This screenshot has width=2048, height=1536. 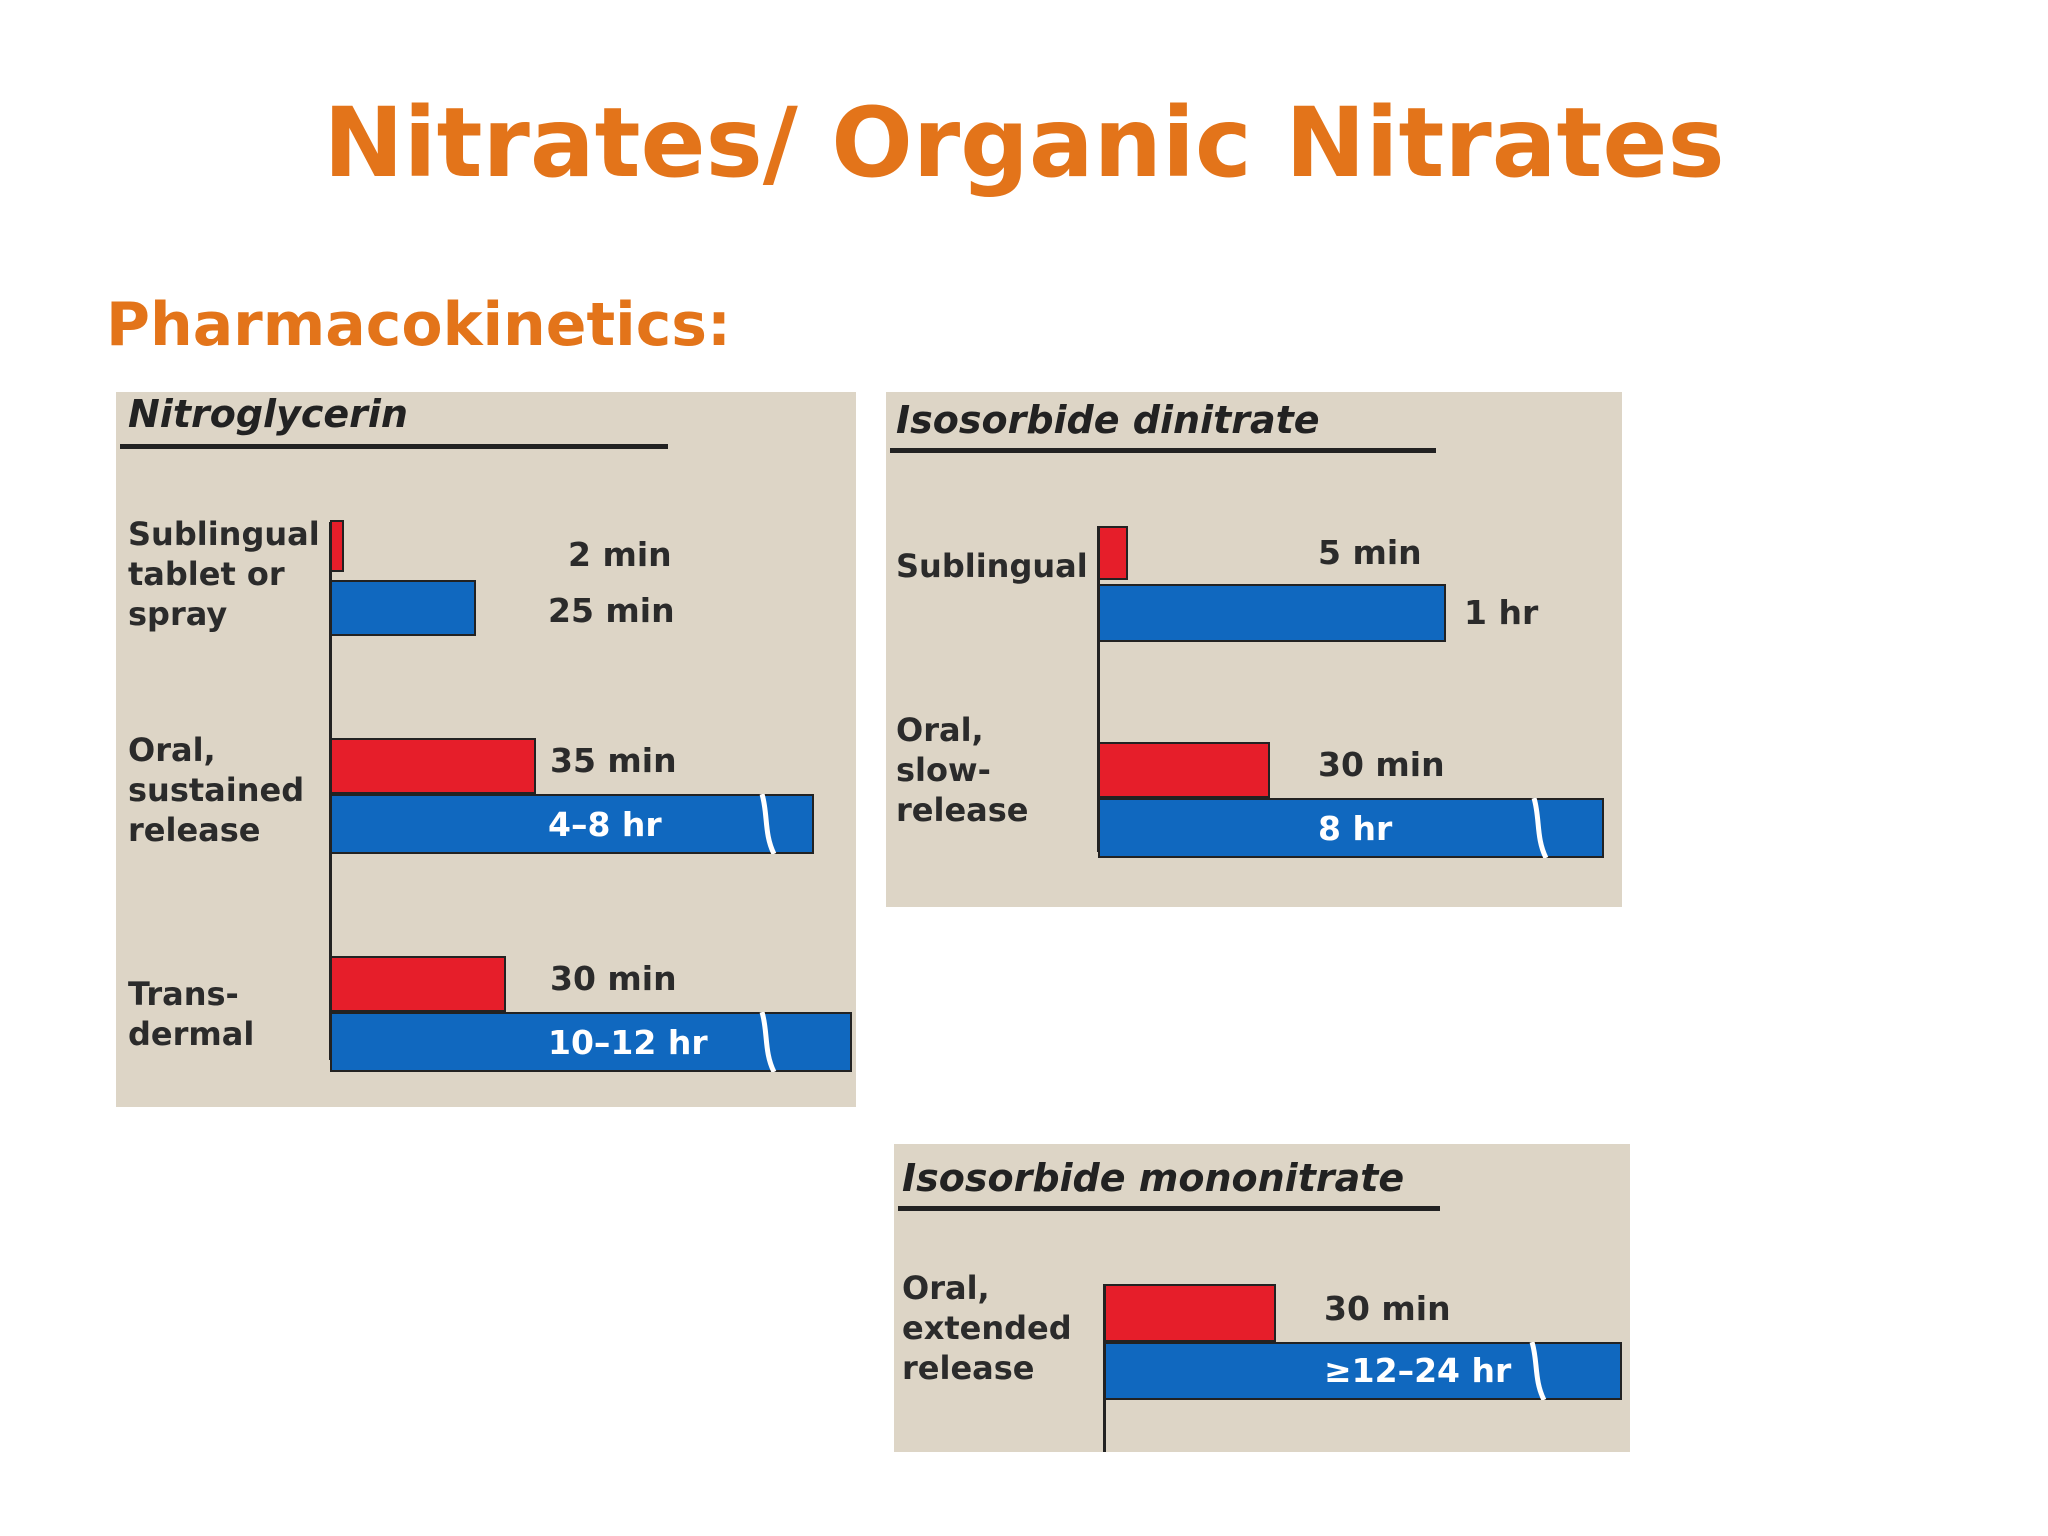 I want to click on row-label: Trans- dermal, so click(x=191, y=1014).